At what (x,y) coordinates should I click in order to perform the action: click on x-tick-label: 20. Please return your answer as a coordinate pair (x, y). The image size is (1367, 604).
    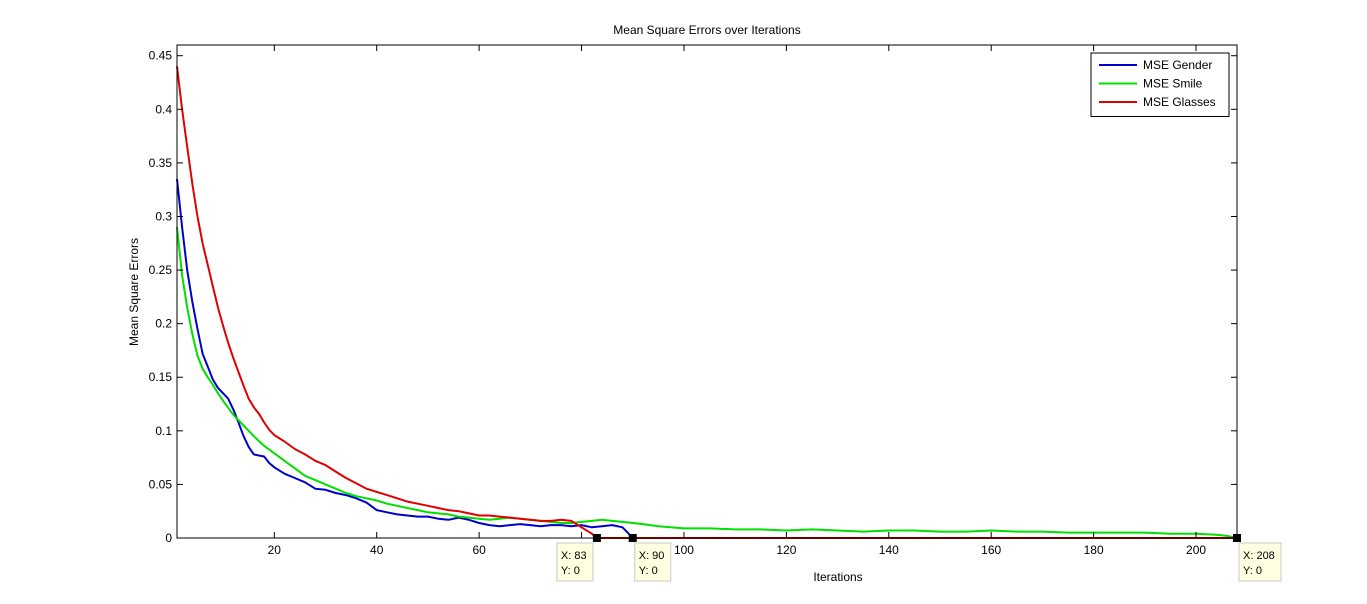
    Looking at the image, I should click on (275, 550).